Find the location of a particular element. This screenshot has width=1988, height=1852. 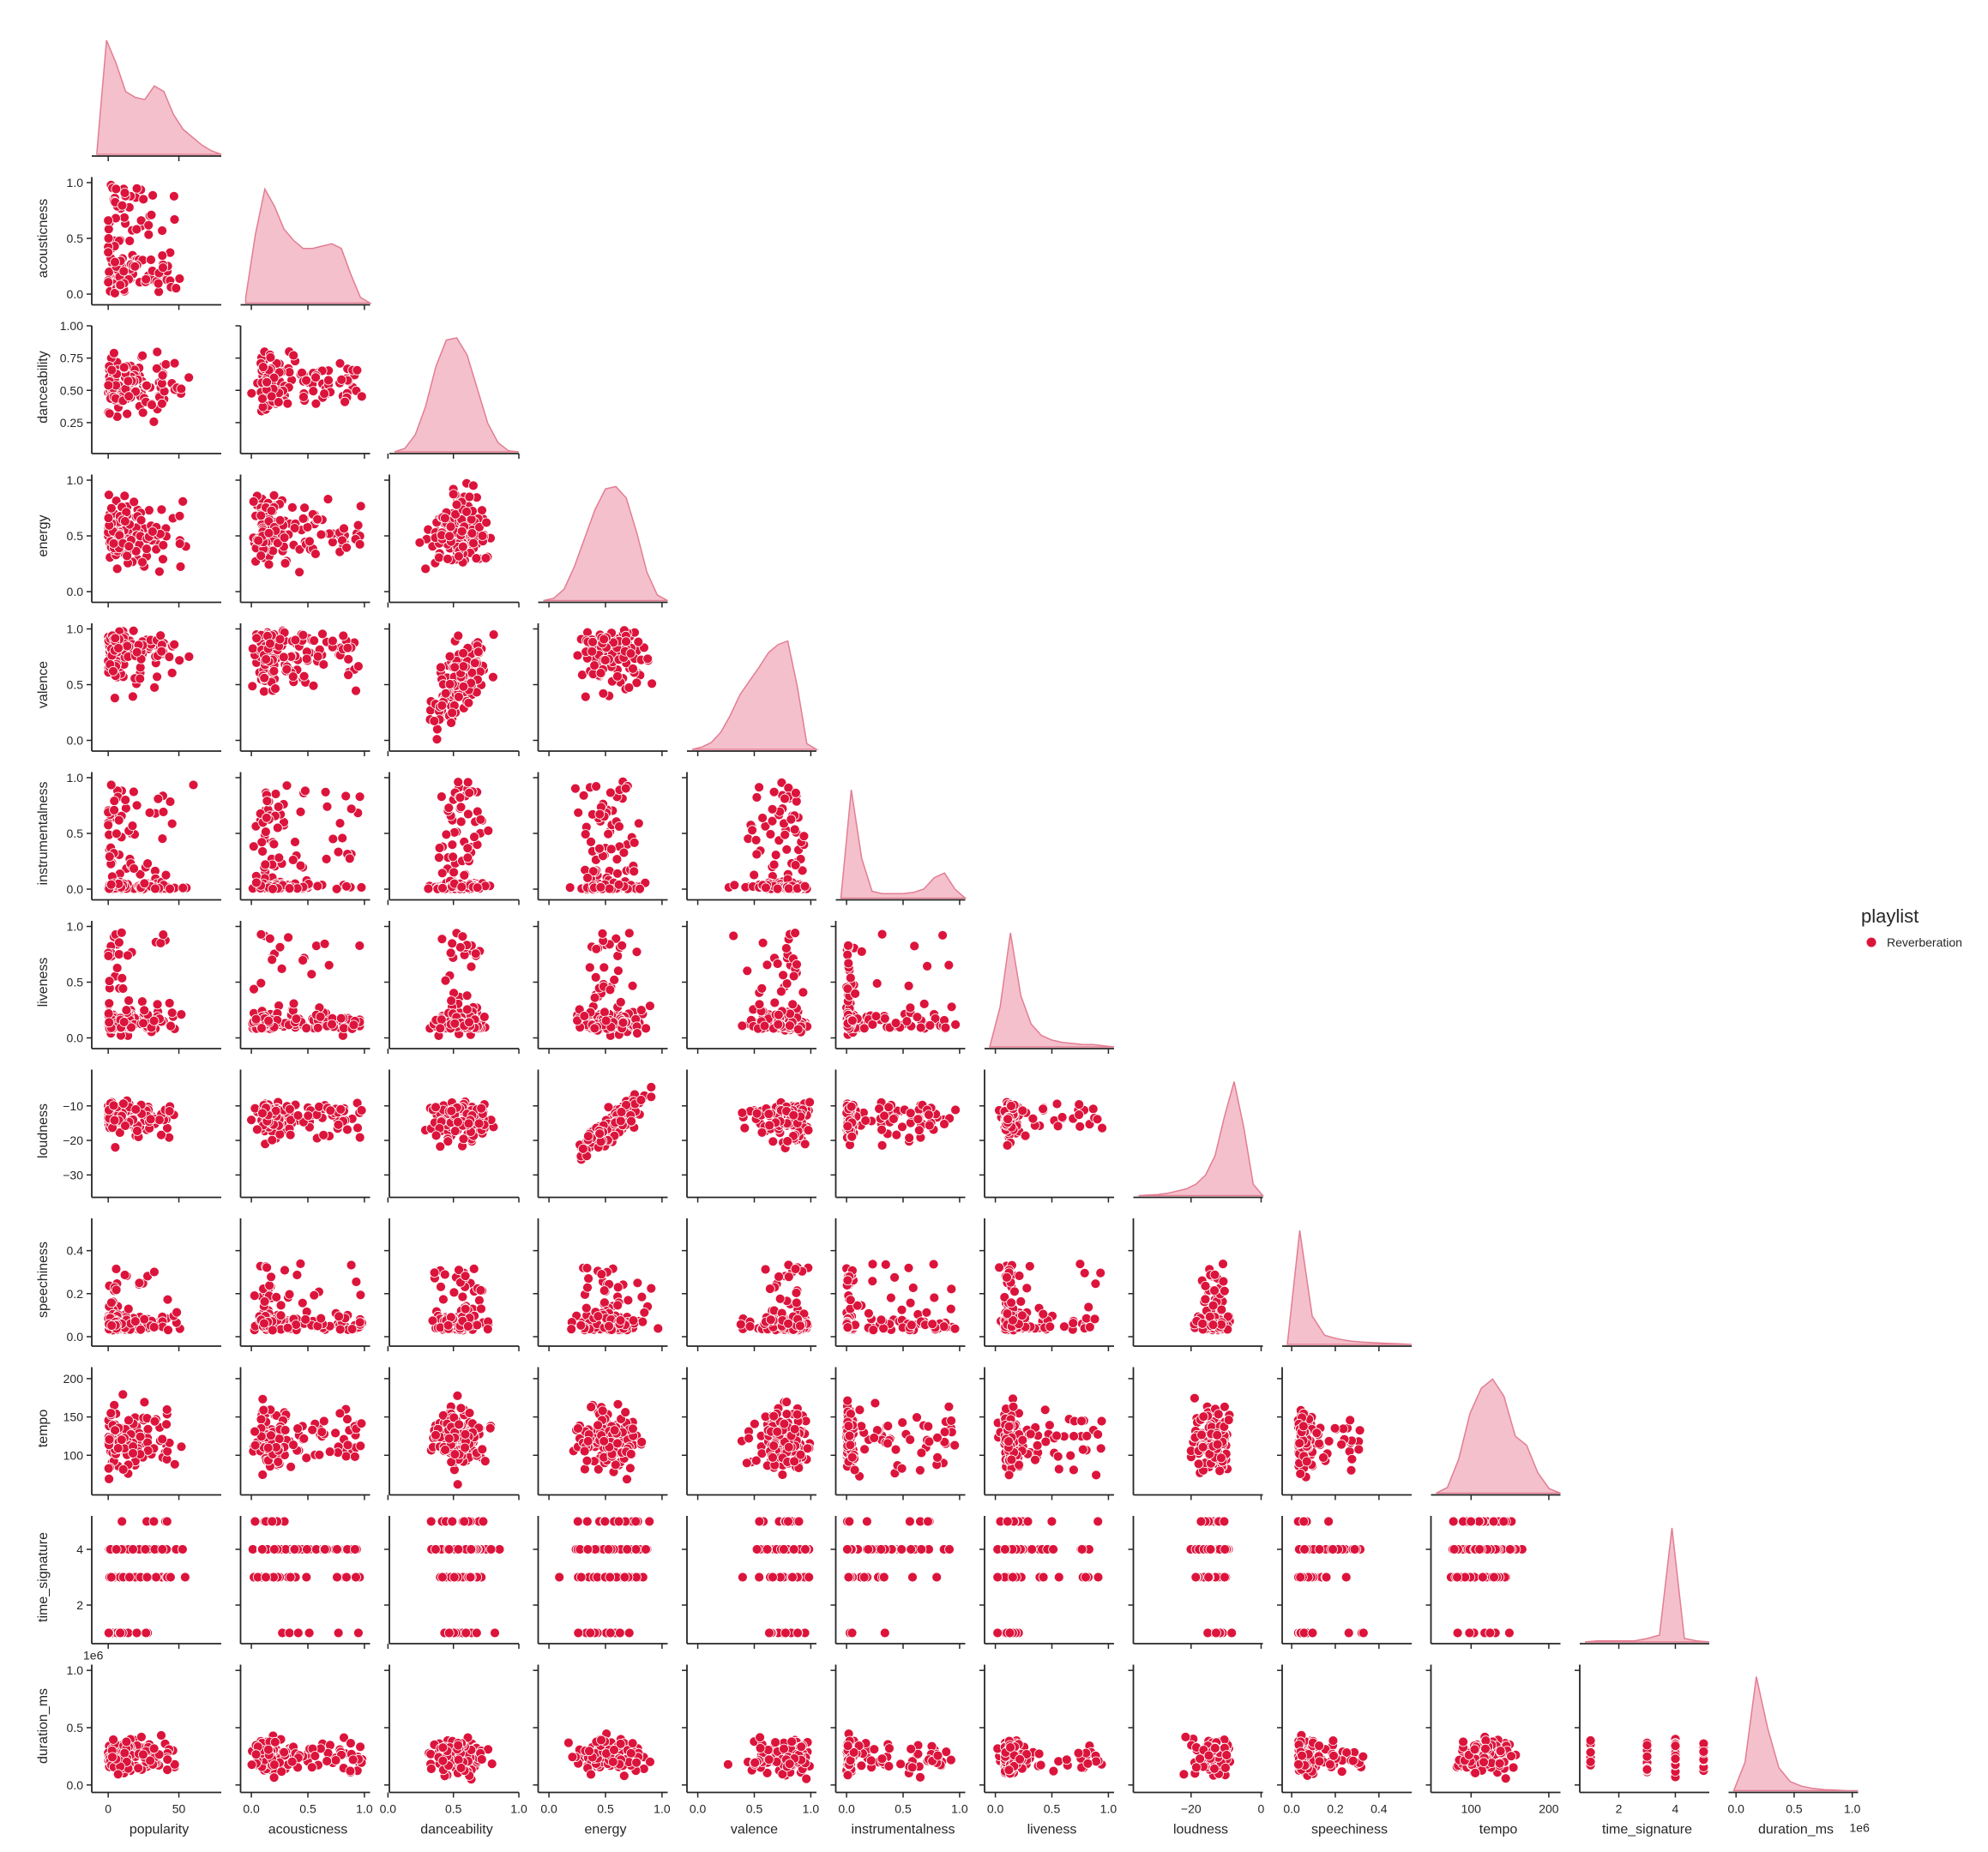

y-axis-label: instrumentalness is located at coordinates (43, 834).